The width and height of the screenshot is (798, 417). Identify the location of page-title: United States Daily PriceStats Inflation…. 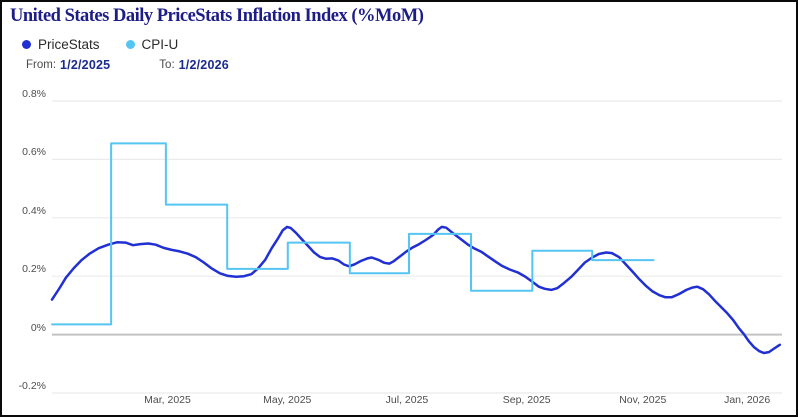
(217, 16).